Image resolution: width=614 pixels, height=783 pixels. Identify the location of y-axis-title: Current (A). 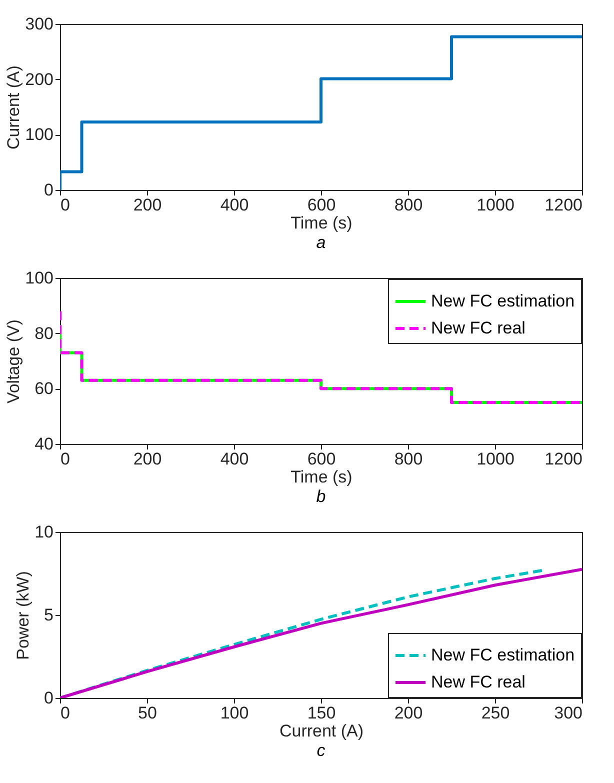
(14, 107).